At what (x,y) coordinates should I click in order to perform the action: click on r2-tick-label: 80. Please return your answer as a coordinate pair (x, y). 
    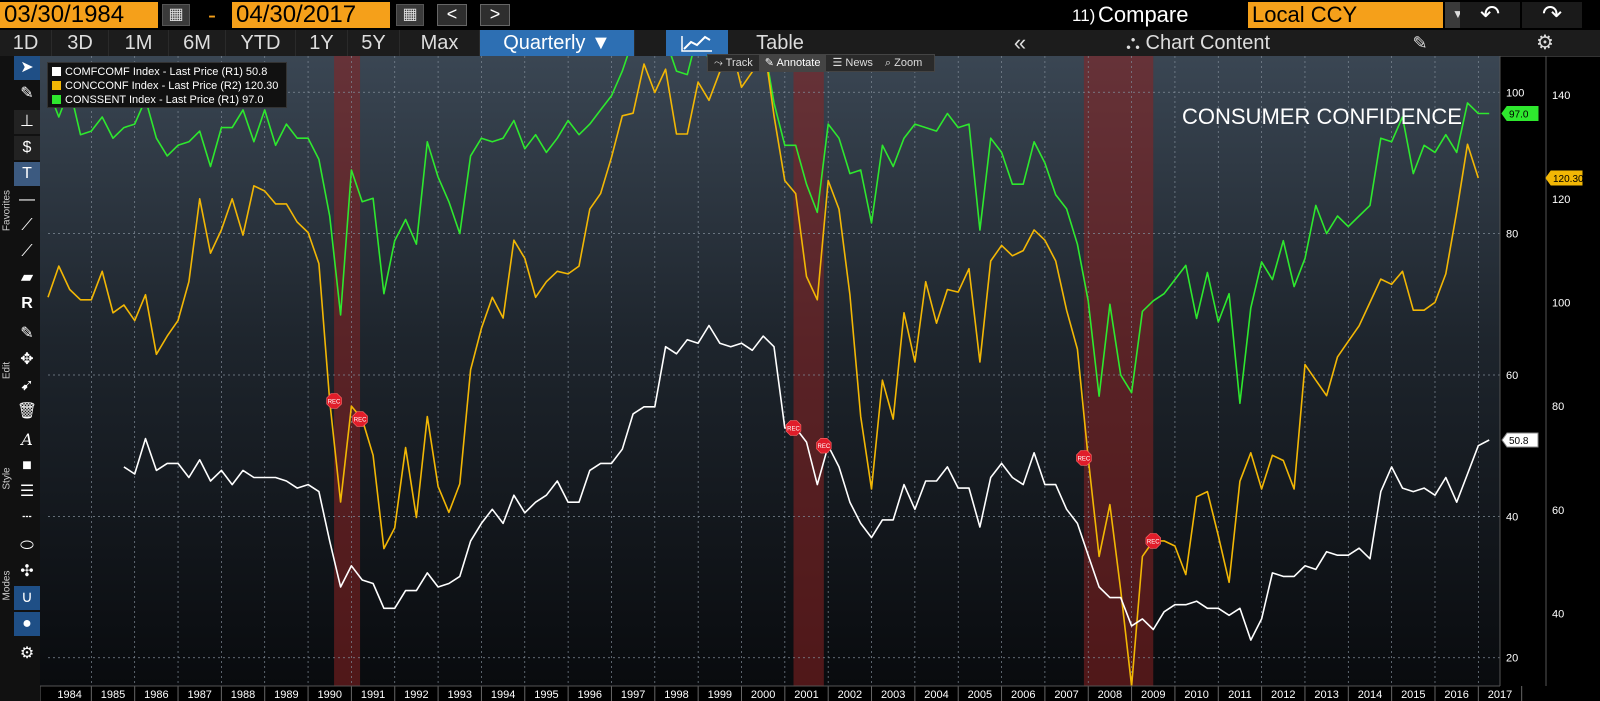
    Looking at the image, I should click on (1558, 407).